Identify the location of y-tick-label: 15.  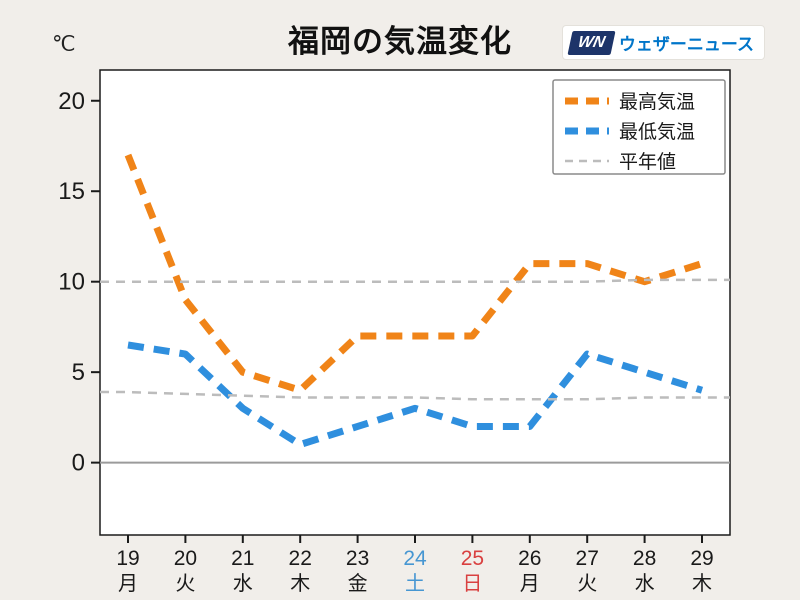
(71, 191).